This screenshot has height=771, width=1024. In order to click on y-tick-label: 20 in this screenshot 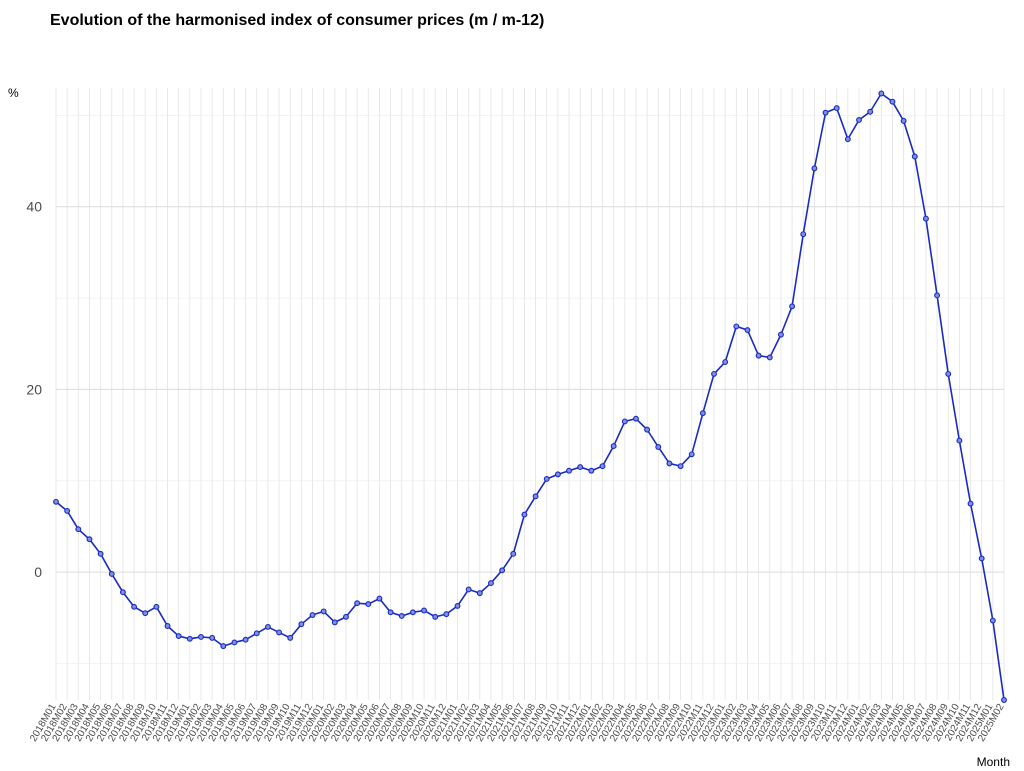, I will do `click(34, 389)`.